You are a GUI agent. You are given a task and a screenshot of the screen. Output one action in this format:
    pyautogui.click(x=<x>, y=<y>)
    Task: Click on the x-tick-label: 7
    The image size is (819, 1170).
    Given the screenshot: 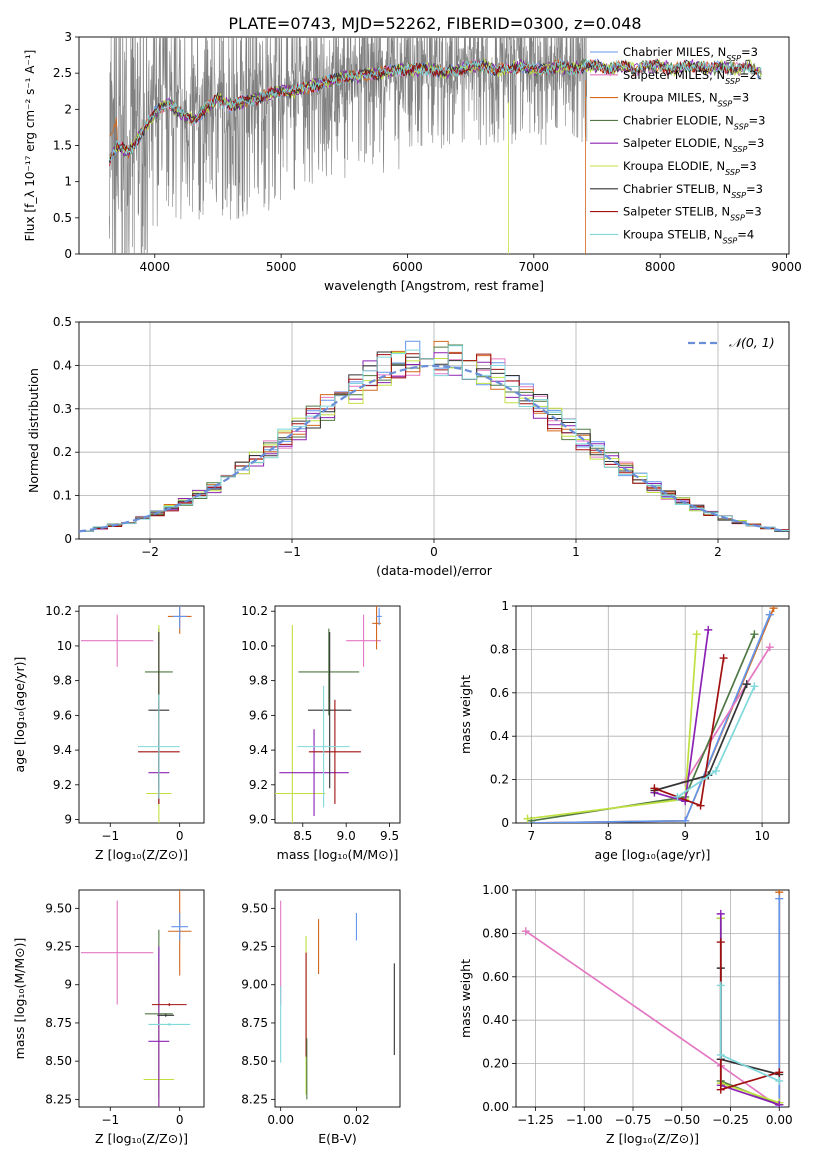 What is the action you would take?
    pyautogui.click(x=532, y=836)
    